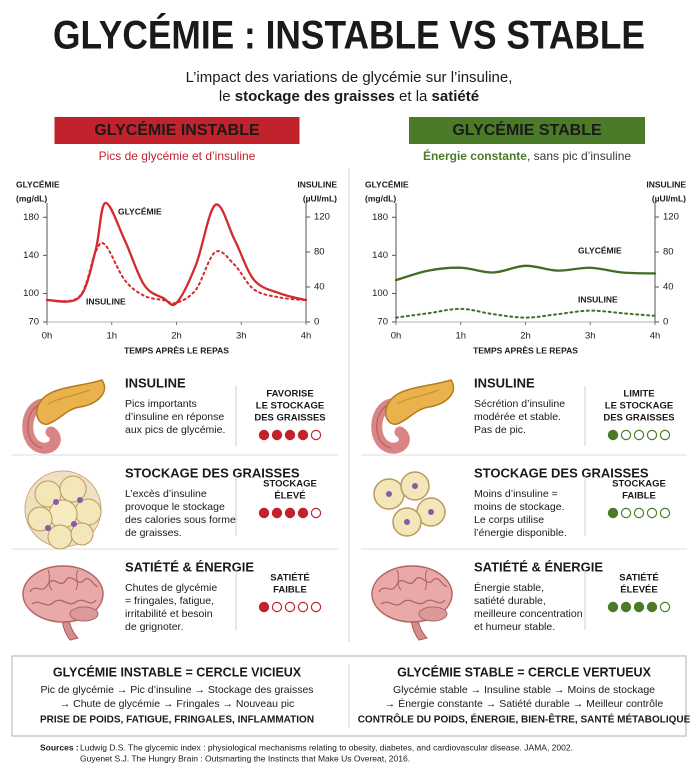  Describe the element at coordinates (171, 588) in the screenshot. I see `card-body-line: Chutes de glycémie` at that location.